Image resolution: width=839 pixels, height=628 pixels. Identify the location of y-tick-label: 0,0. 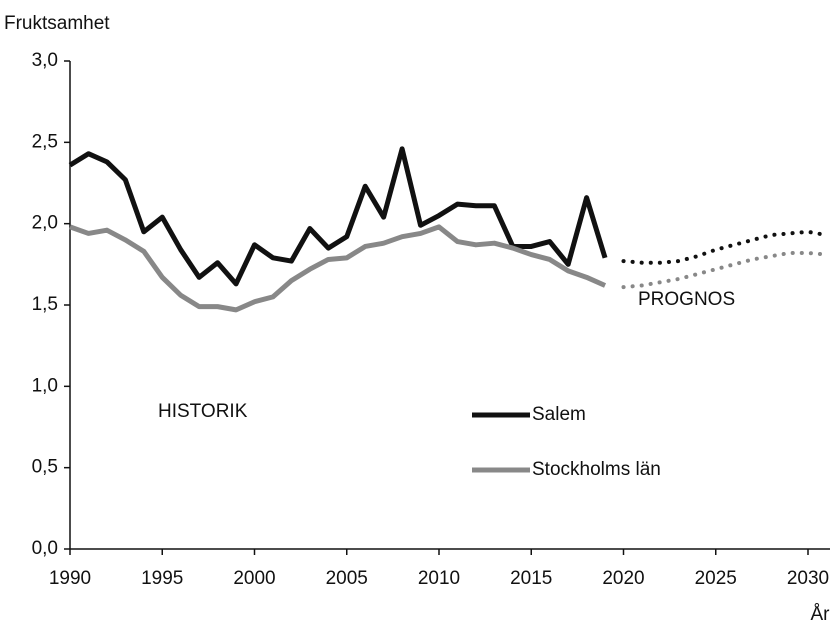
(45, 548).